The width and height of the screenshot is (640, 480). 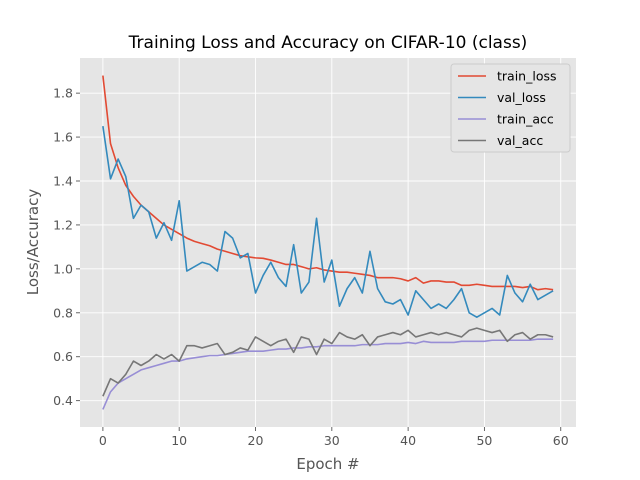 I want to click on y-tick-label: 1.6, so click(x=63, y=137).